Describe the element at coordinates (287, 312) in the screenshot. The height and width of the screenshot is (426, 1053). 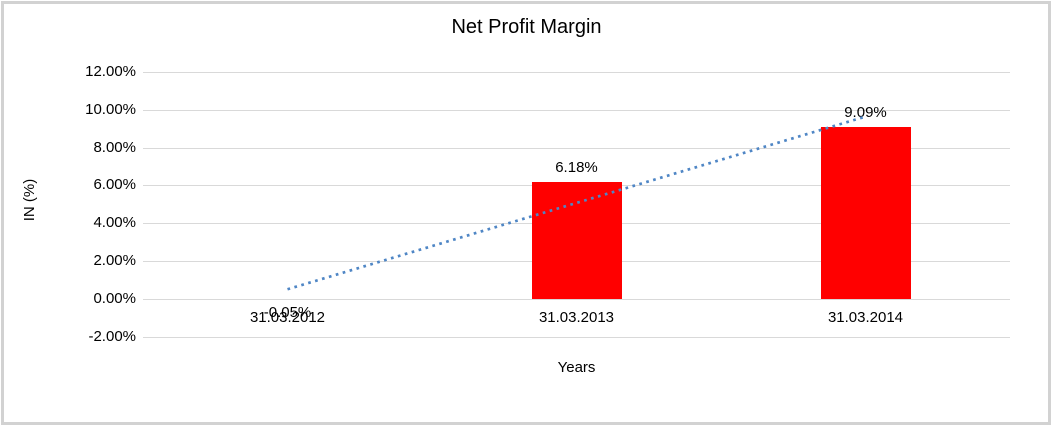
I see `bar-data-label: -0.05%` at that location.